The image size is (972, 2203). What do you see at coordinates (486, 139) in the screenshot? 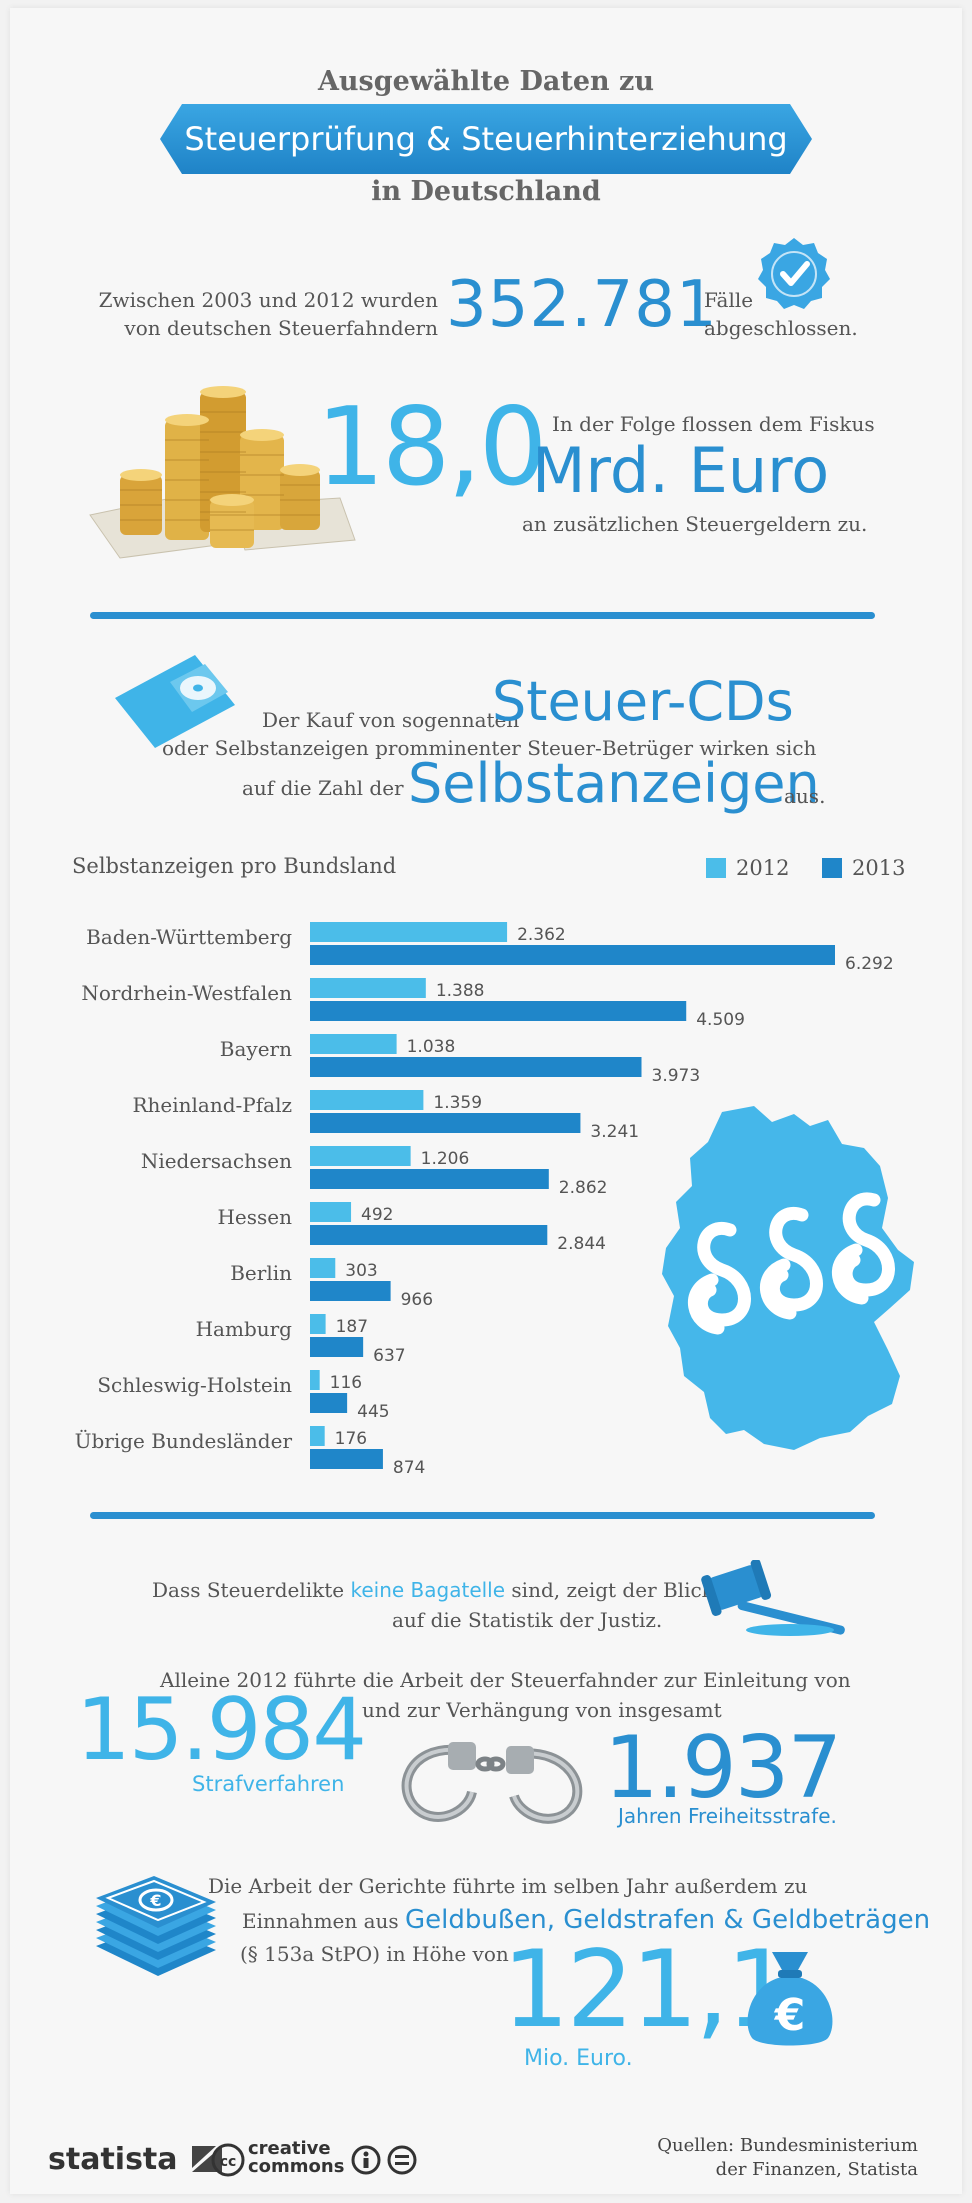
I see `title-ribbon` at bounding box center [486, 139].